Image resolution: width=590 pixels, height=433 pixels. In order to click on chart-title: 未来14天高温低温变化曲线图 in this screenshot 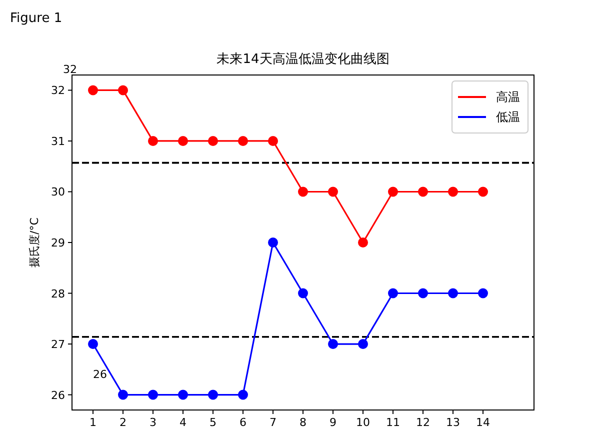, I will do `click(303, 59)`.